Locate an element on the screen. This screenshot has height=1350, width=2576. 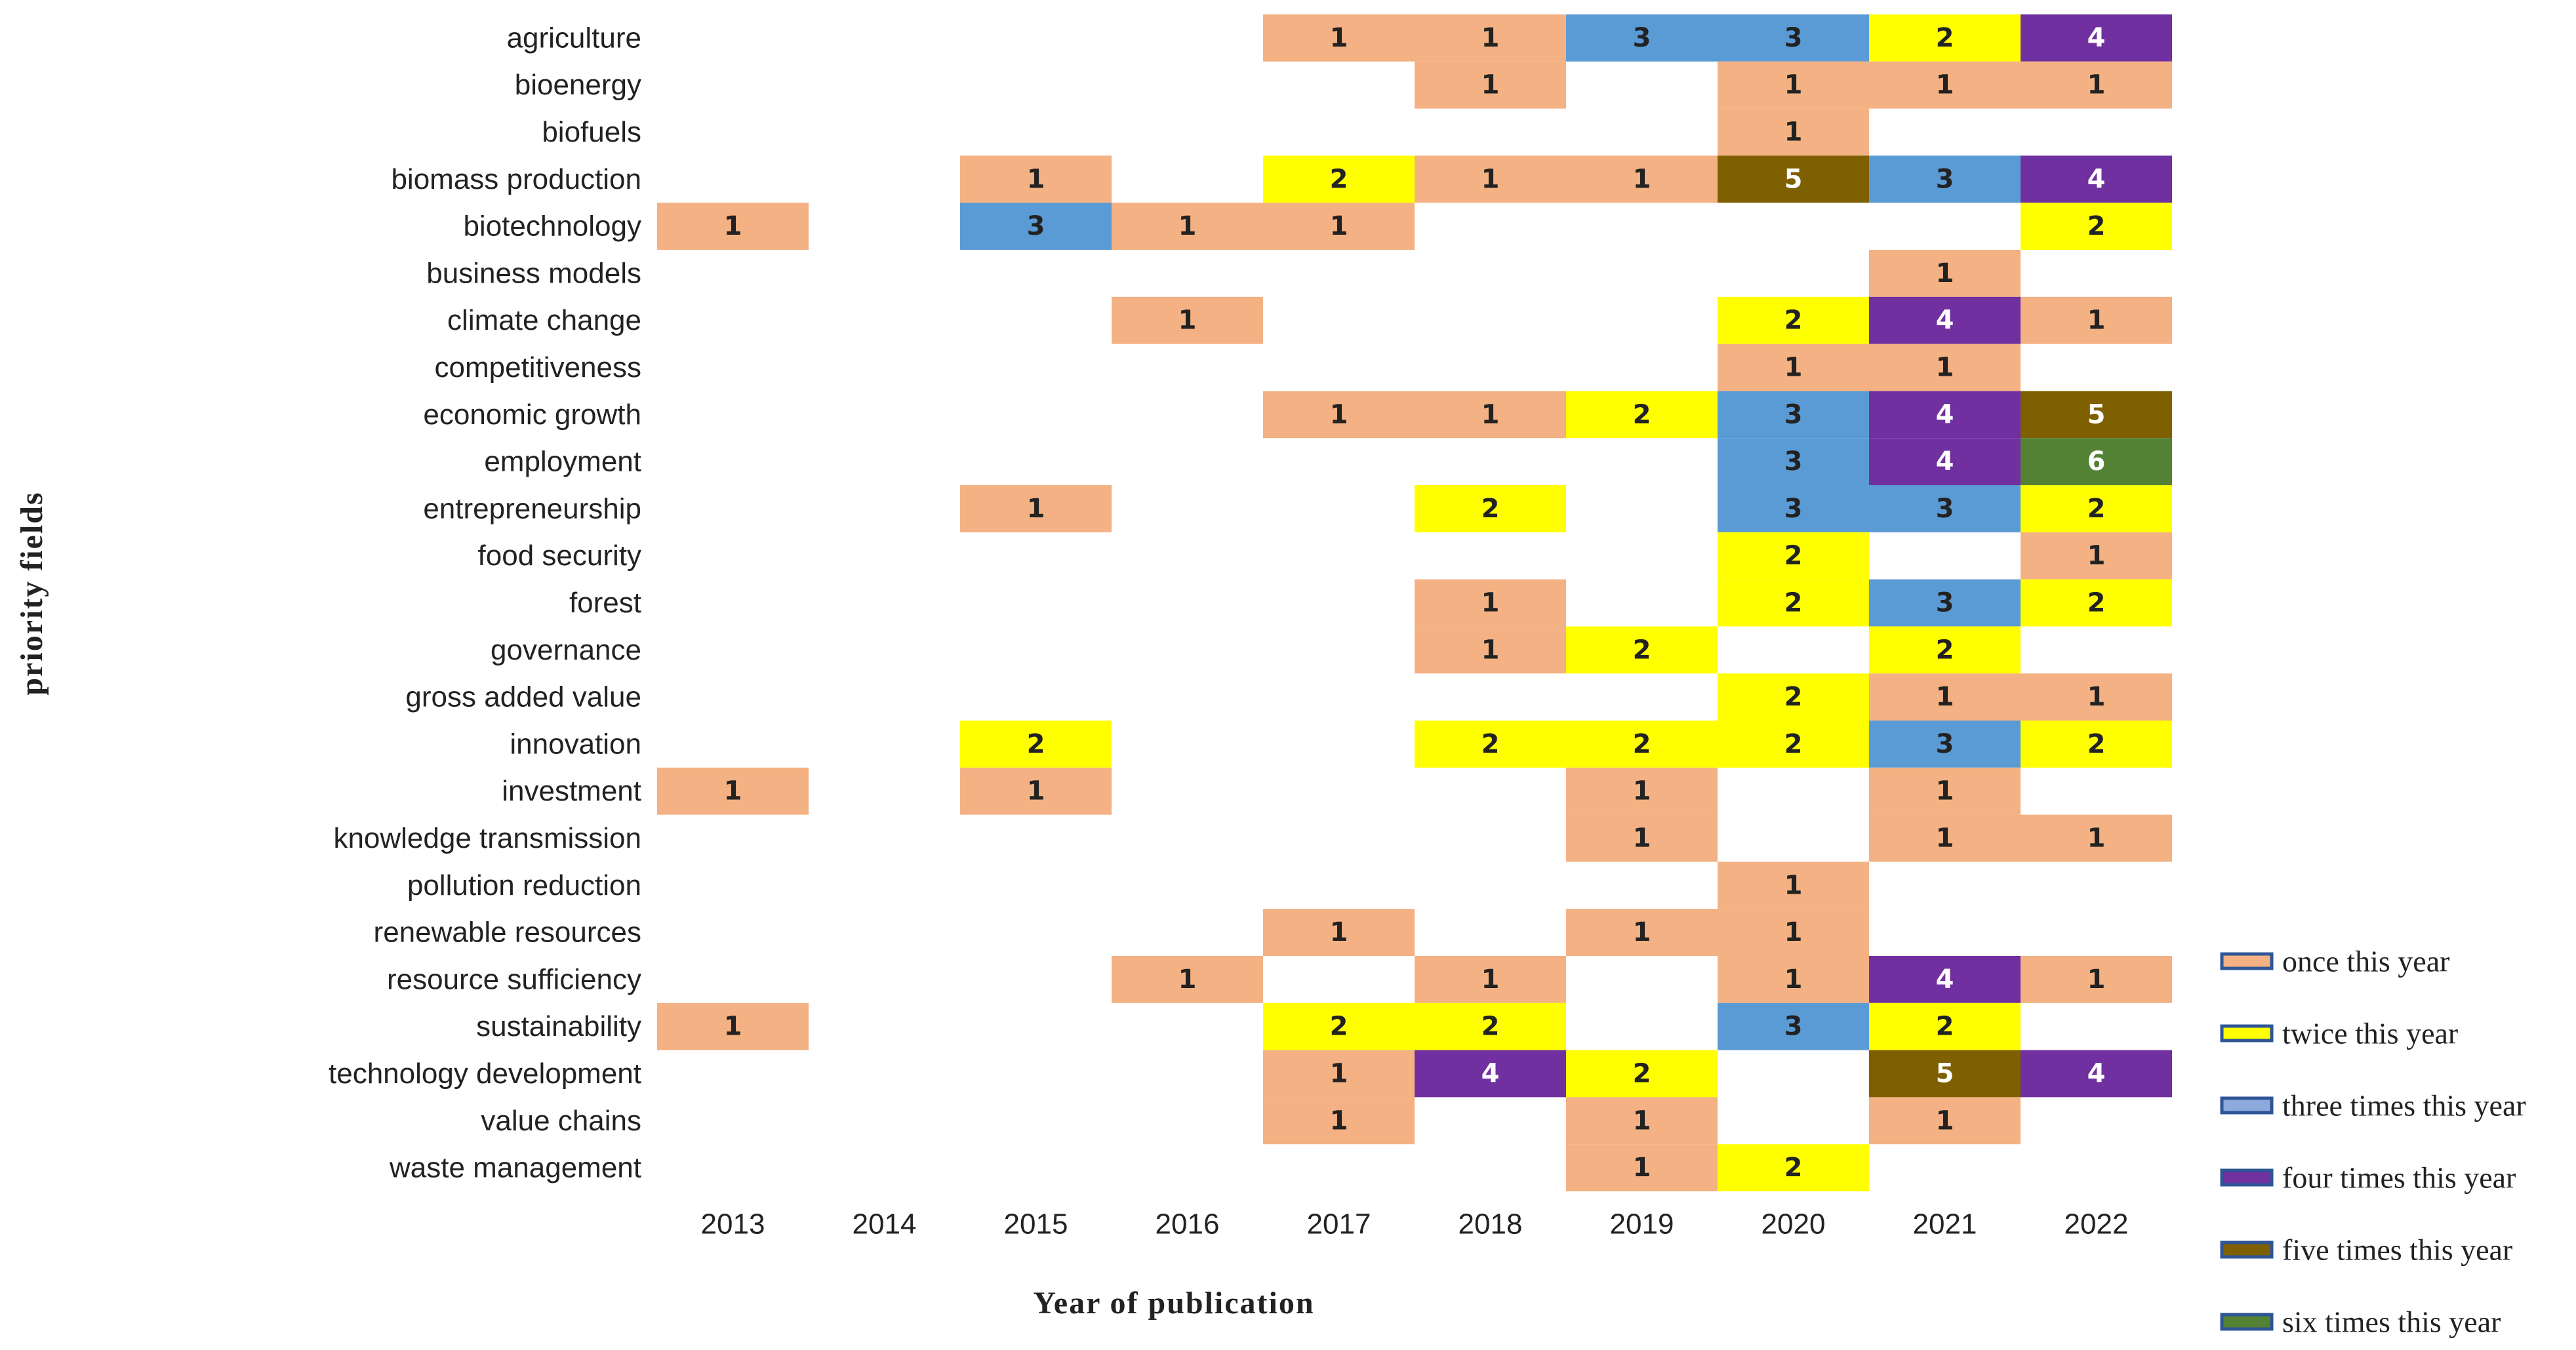
row-label: climate change is located at coordinates (544, 320).